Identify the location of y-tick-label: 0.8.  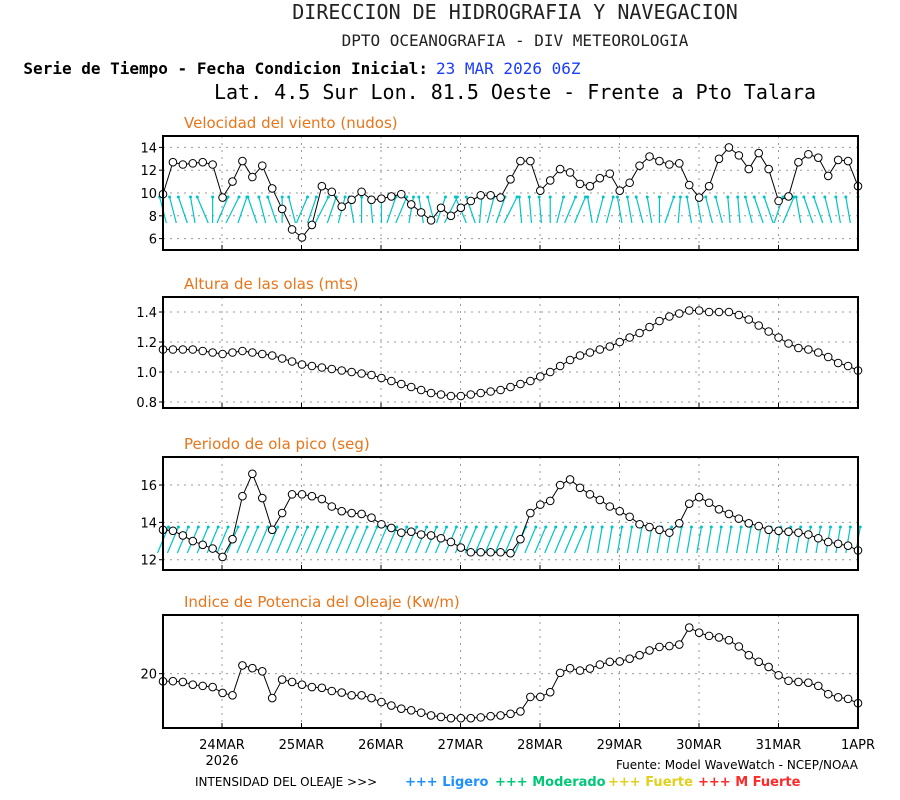
(146, 403).